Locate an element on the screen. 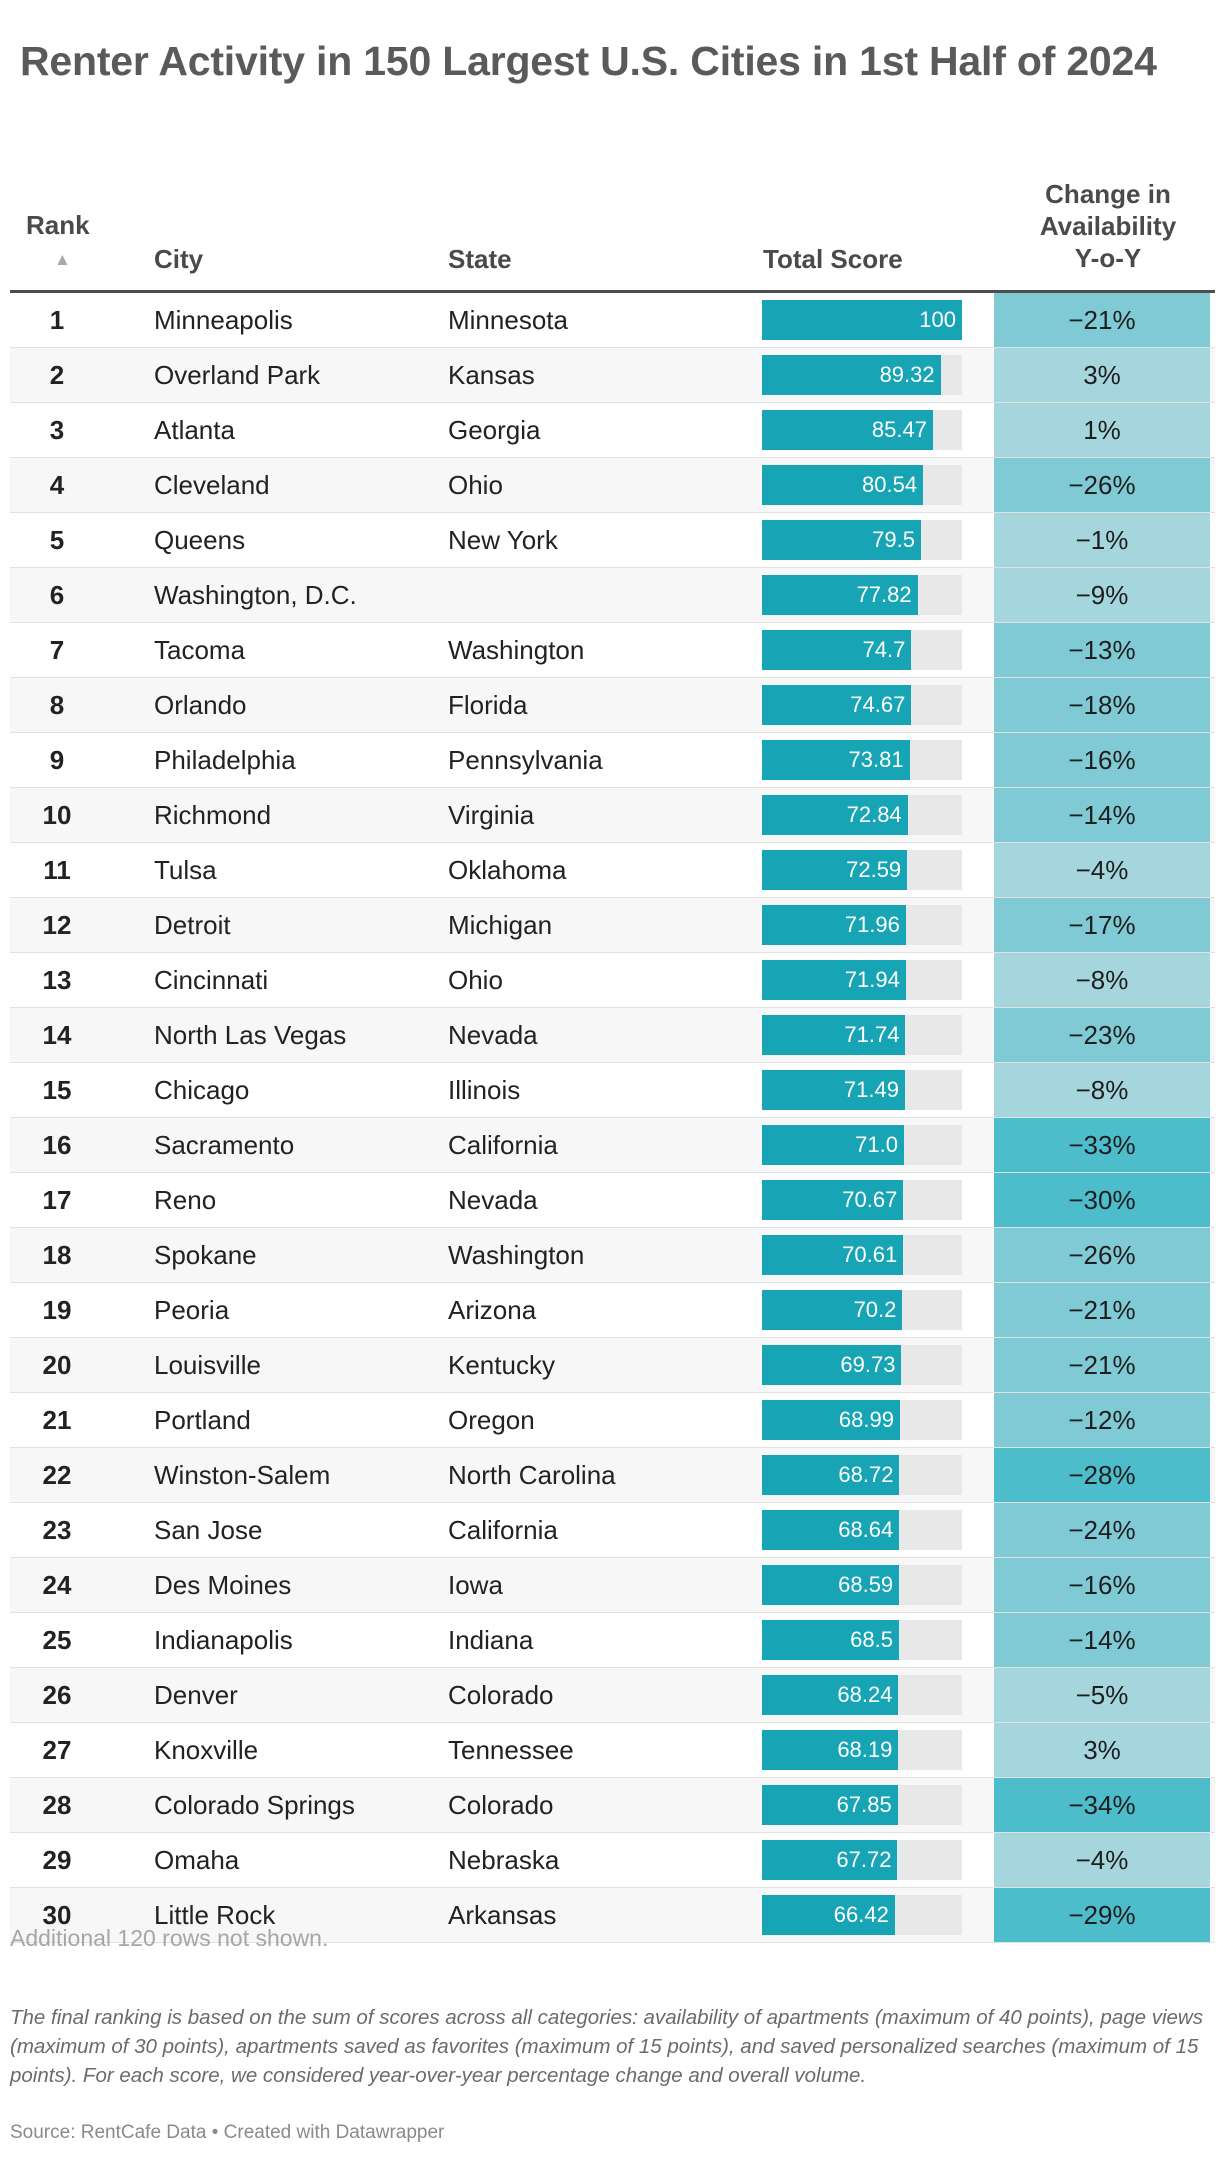 The image size is (1220, 2160). score-bar: 68.72 is located at coordinates (831, 1475).